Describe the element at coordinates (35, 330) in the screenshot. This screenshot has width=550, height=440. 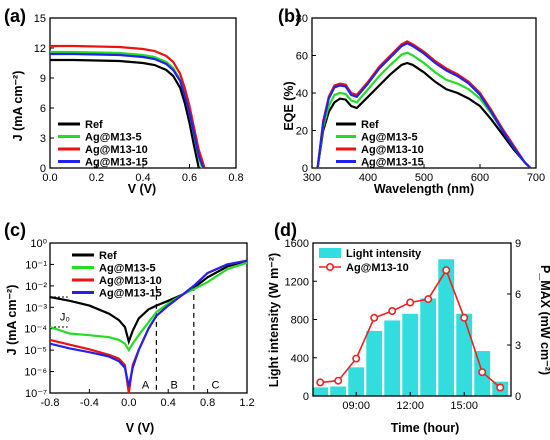
I see `panel-c-ytick-label-4: 10⁻⁴` at that location.